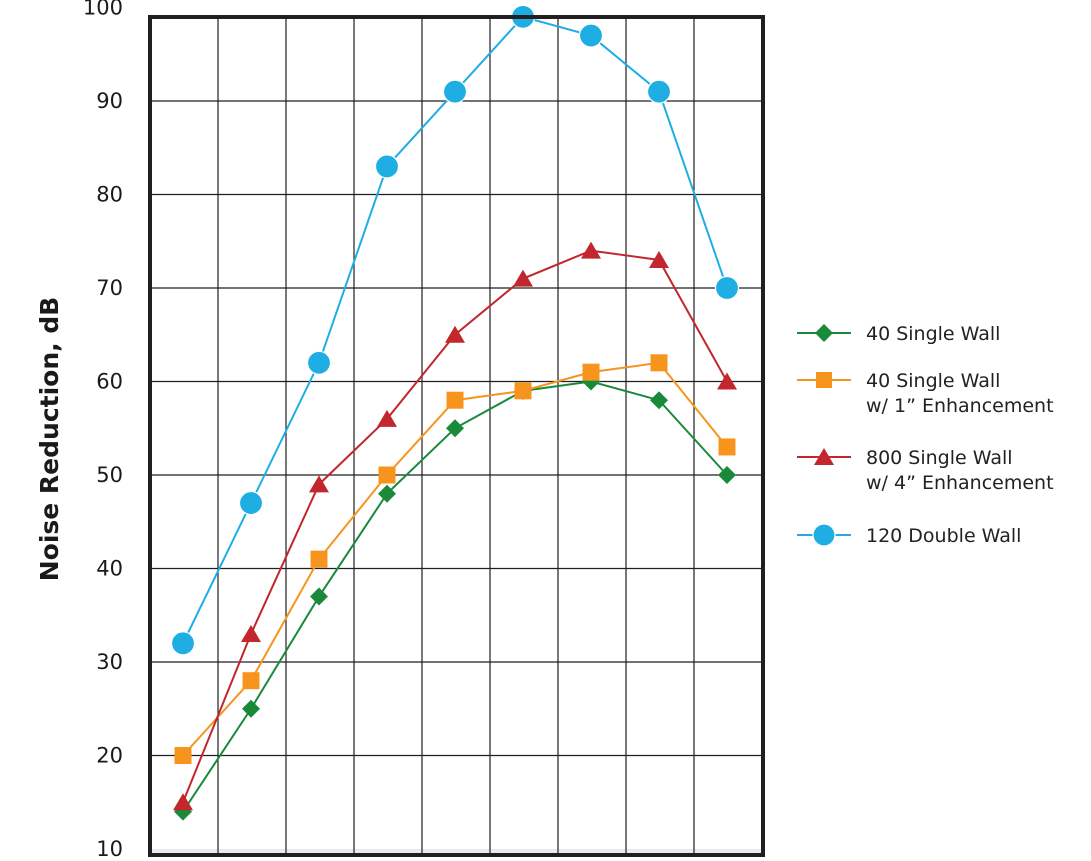 The height and width of the screenshot is (861, 1091). I want to click on y-axis-title: Noise Reduction, dB, so click(49, 439).